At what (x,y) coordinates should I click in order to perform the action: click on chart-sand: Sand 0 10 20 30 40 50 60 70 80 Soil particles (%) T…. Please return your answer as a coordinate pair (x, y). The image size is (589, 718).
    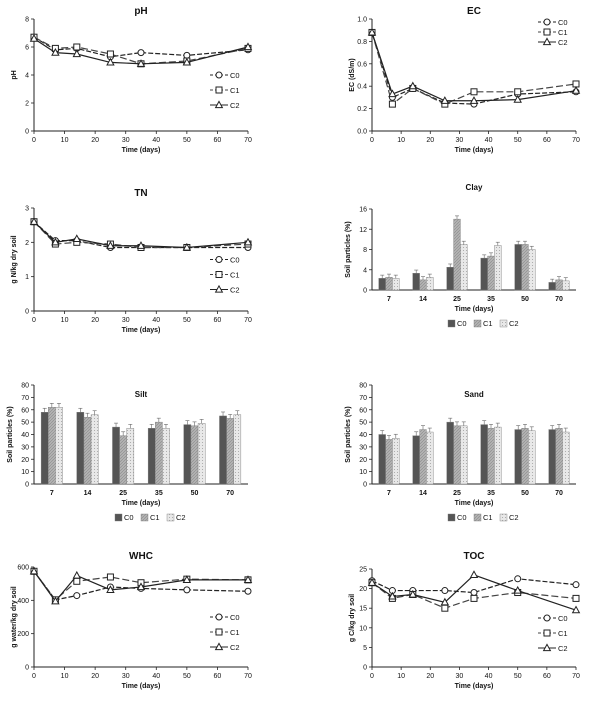
    Looking at the image, I should click on (460, 452).